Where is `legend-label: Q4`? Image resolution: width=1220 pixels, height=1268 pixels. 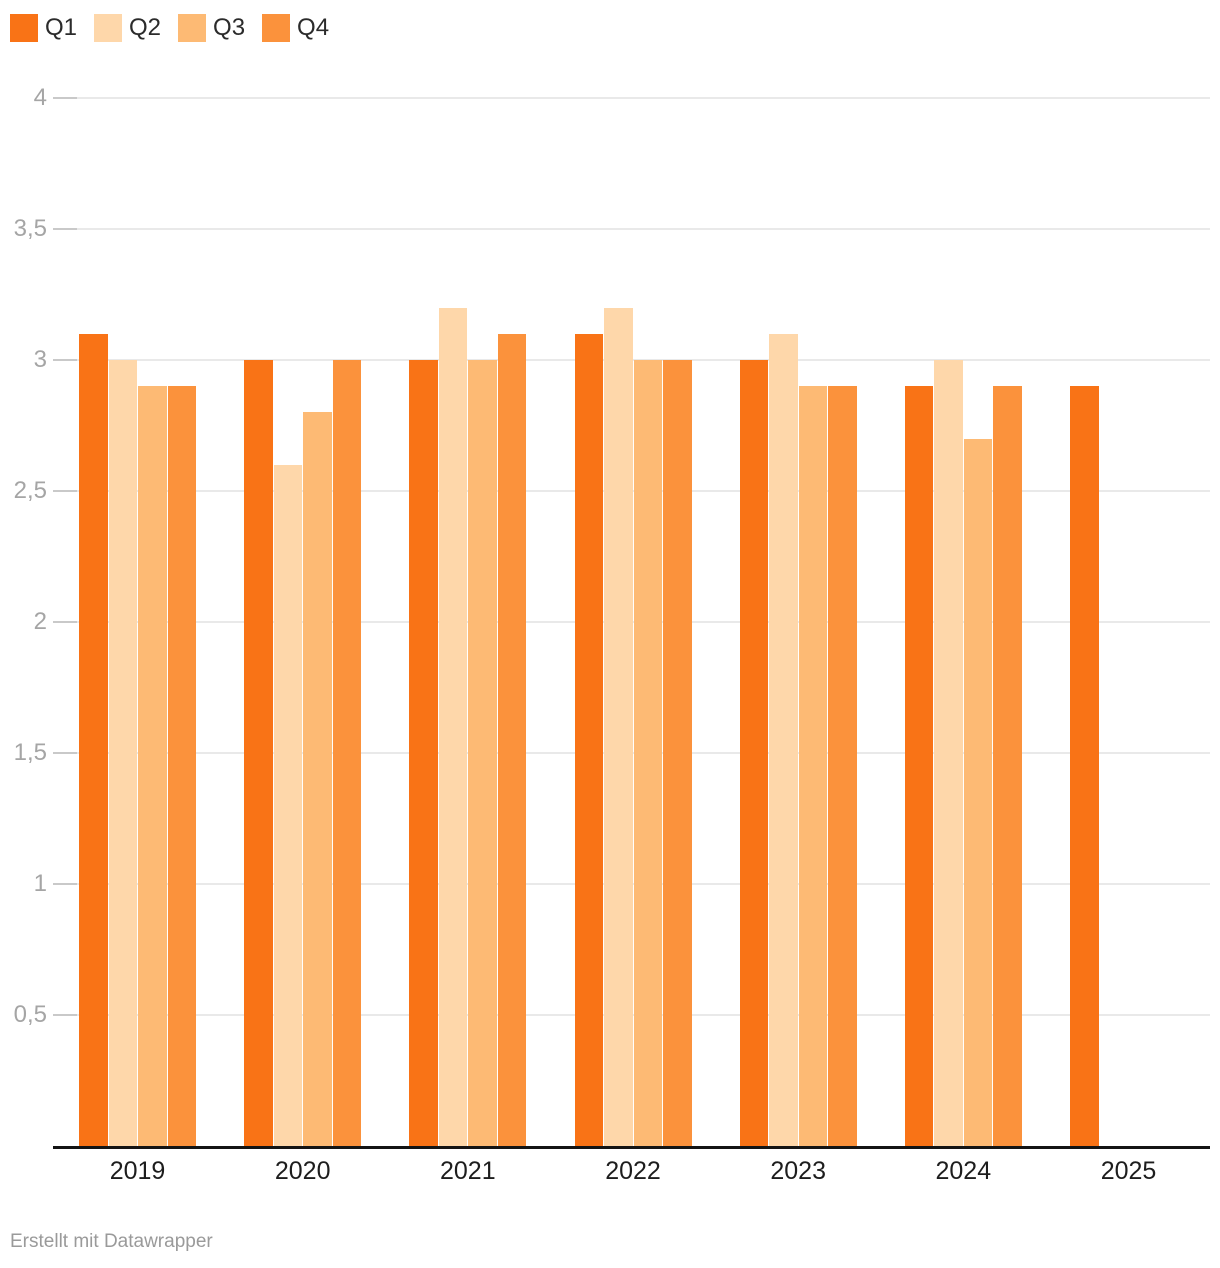
legend-label: Q4 is located at coordinates (313, 27).